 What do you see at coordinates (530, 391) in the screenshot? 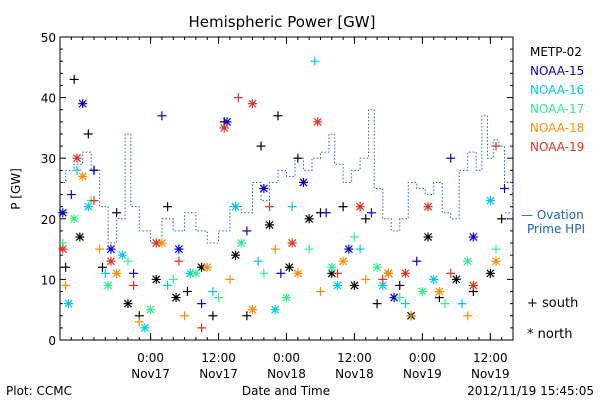
I see `footer-timestamp: 2012/11/19 15:45:05` at bounding box center [530, 391].